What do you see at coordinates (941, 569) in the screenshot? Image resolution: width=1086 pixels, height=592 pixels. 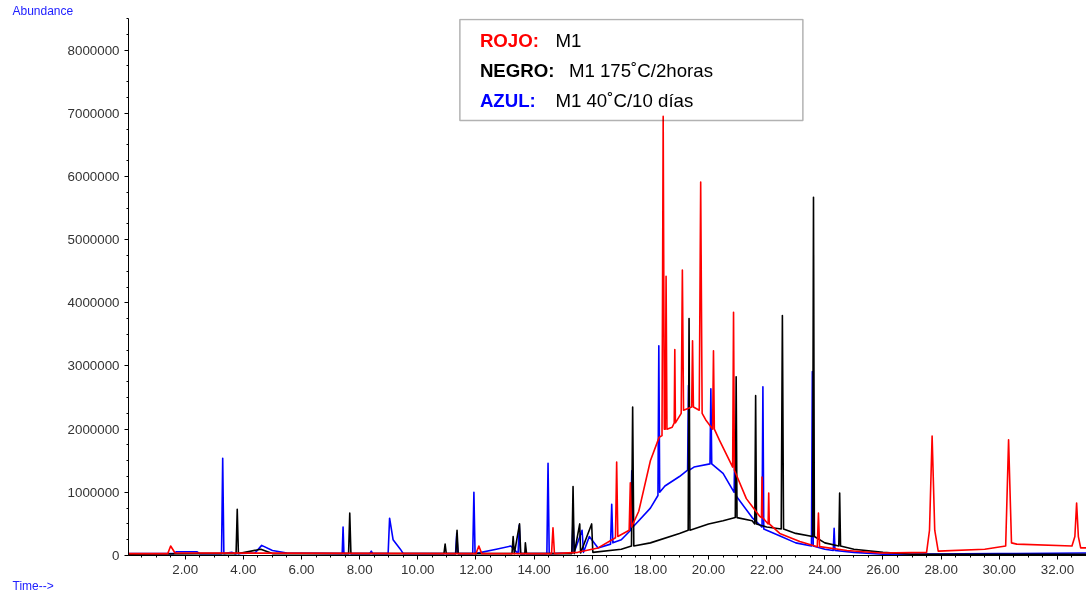 I see `x-tick-label: 28.00` at bounding box center [941, 569].